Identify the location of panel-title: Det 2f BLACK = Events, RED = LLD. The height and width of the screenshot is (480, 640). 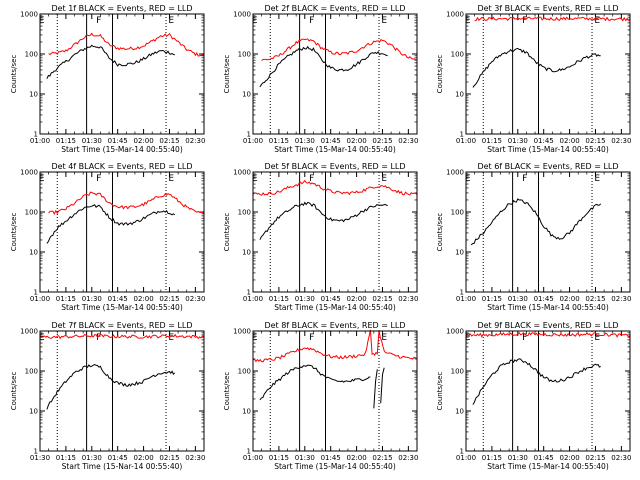
(334, 8).